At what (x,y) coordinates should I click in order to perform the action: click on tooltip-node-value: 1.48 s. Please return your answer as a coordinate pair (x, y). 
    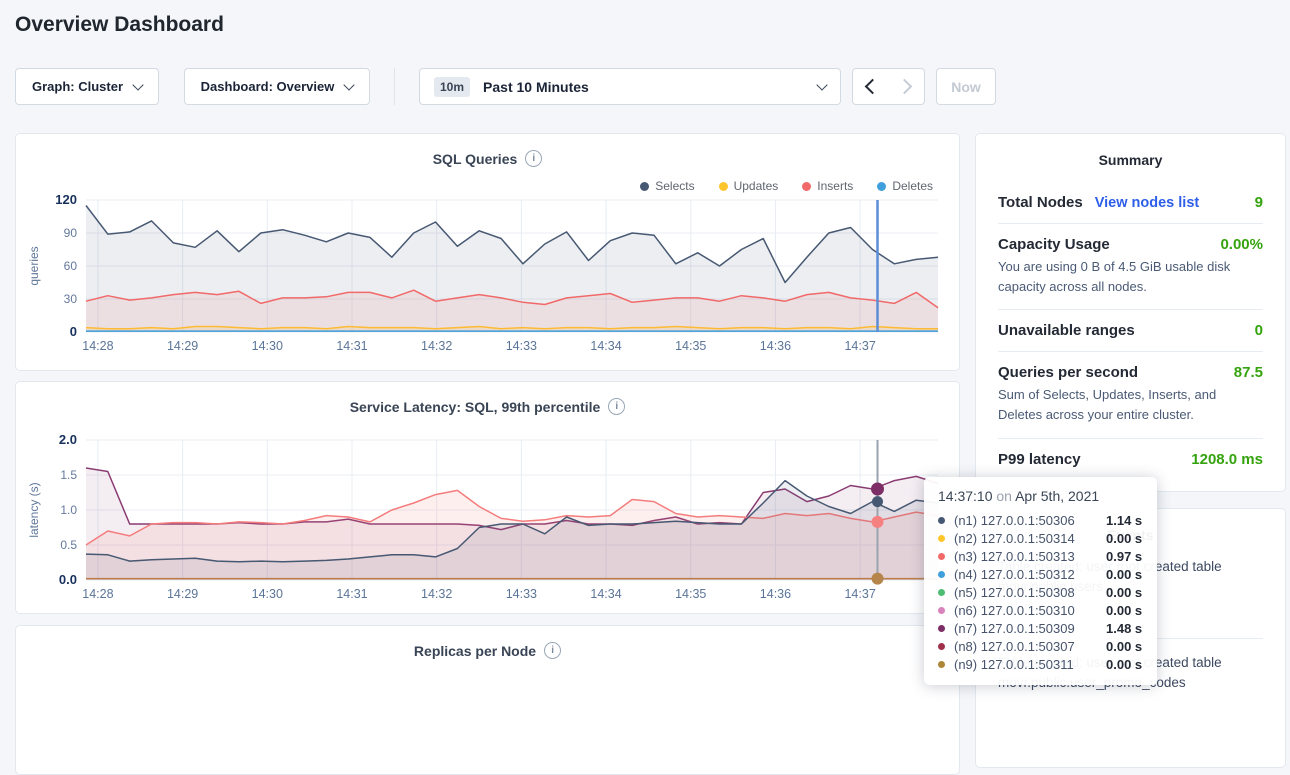
    Looking at the image, I should click on (1124, 628).